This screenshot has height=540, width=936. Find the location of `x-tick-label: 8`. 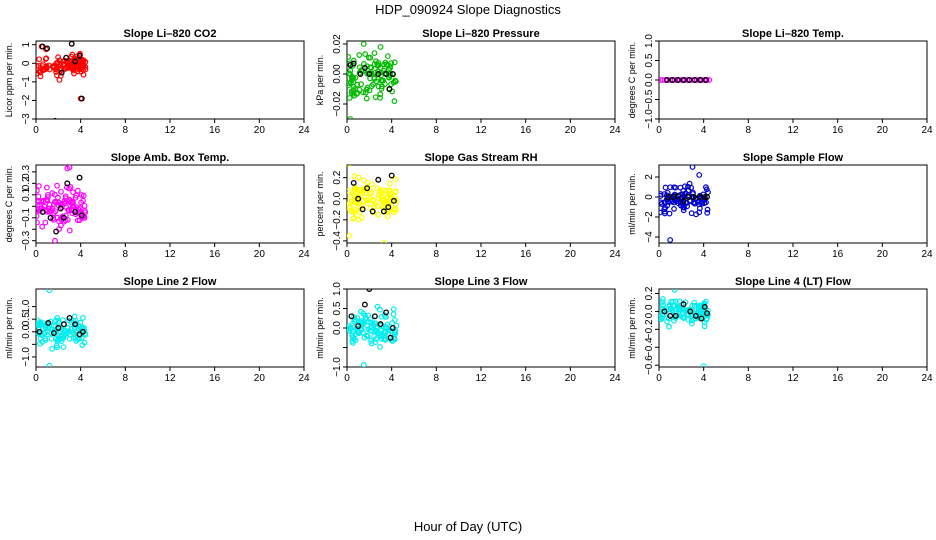

x-tick-label: 8 is located at coordinates (126, 130).